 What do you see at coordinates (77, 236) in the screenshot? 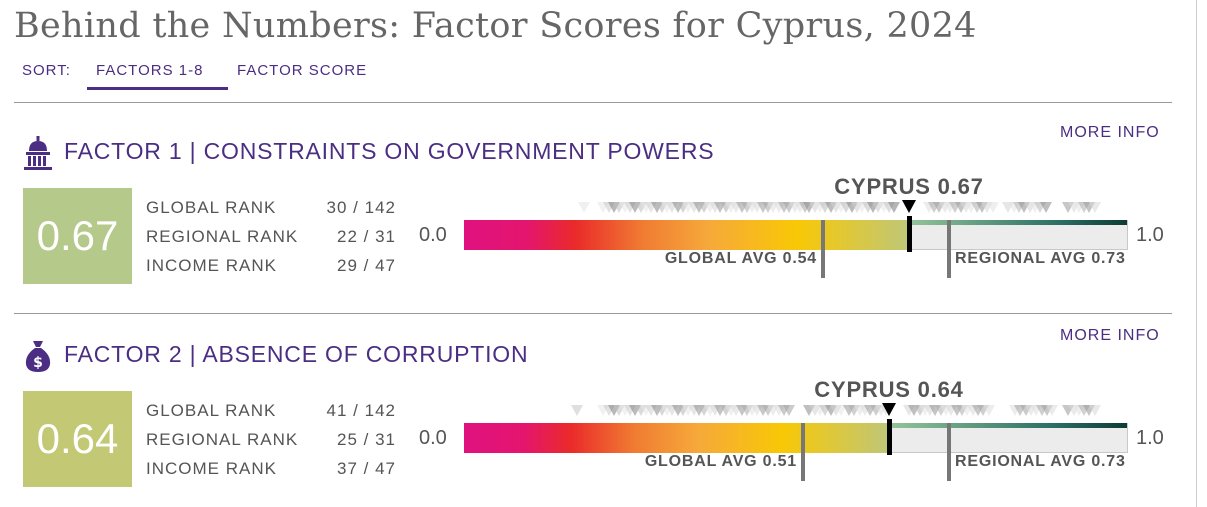
I see `score-box: 0.67` at bounding box center [77, 236].